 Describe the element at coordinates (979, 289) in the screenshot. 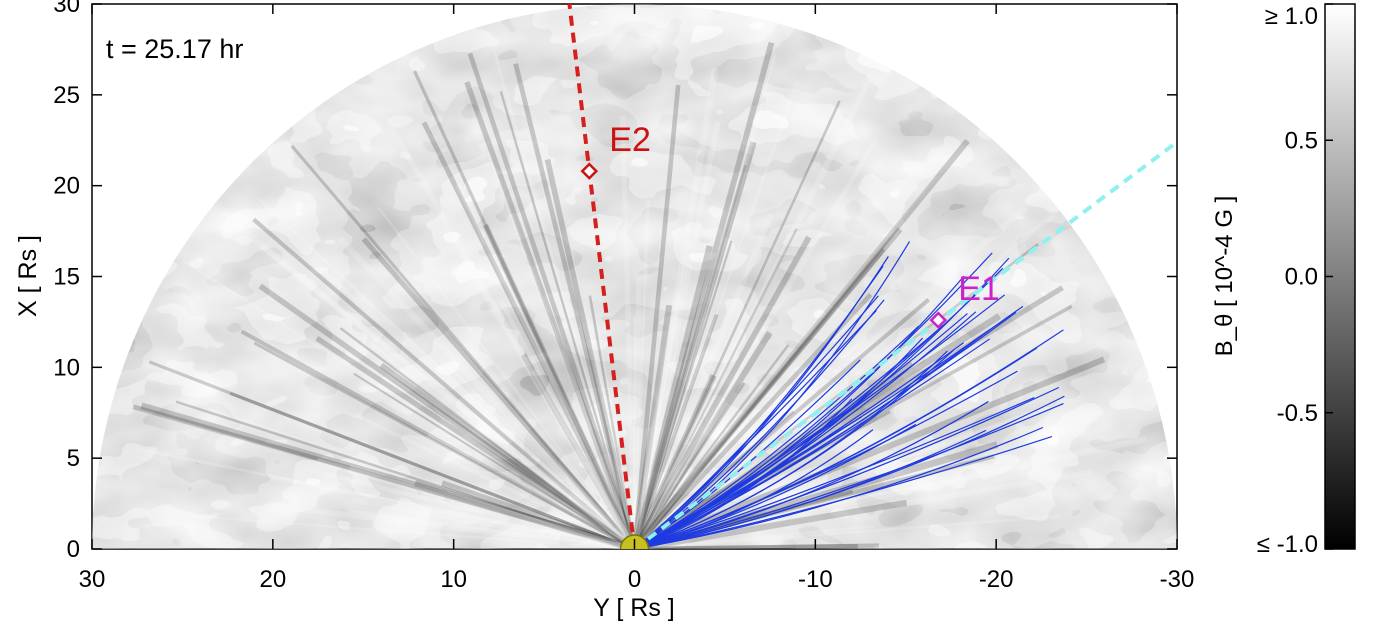

I see `marker-label-e1: E1` at that location.